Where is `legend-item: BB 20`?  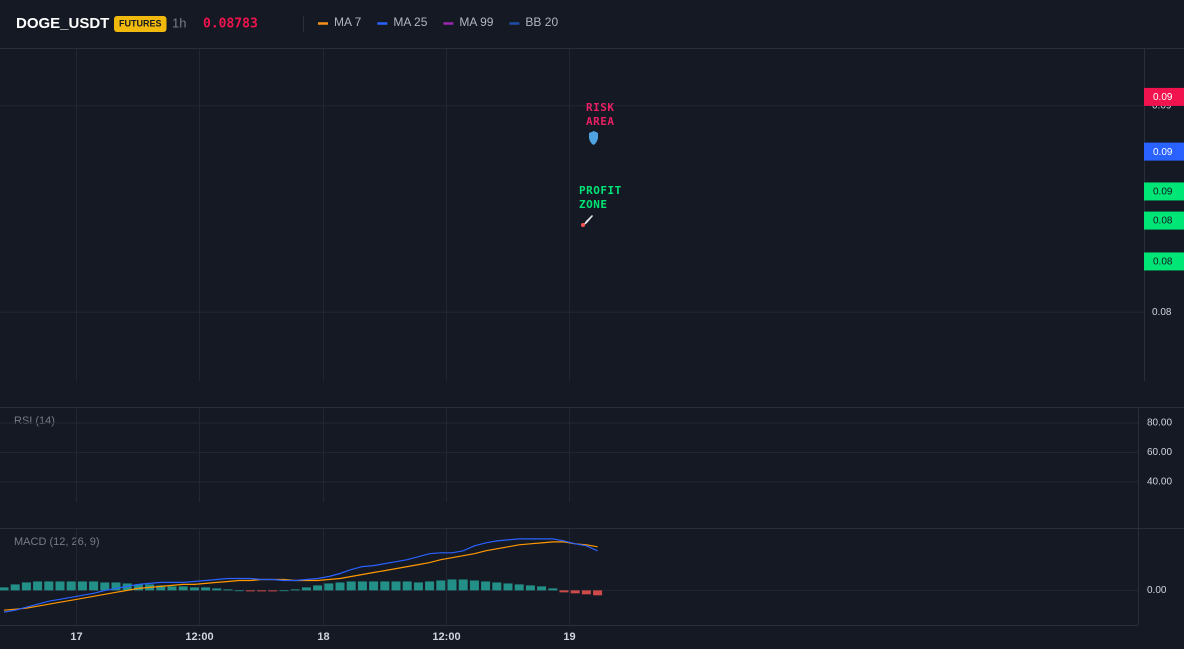
legend-item: BB 20 is located at coordinates (541, 22).